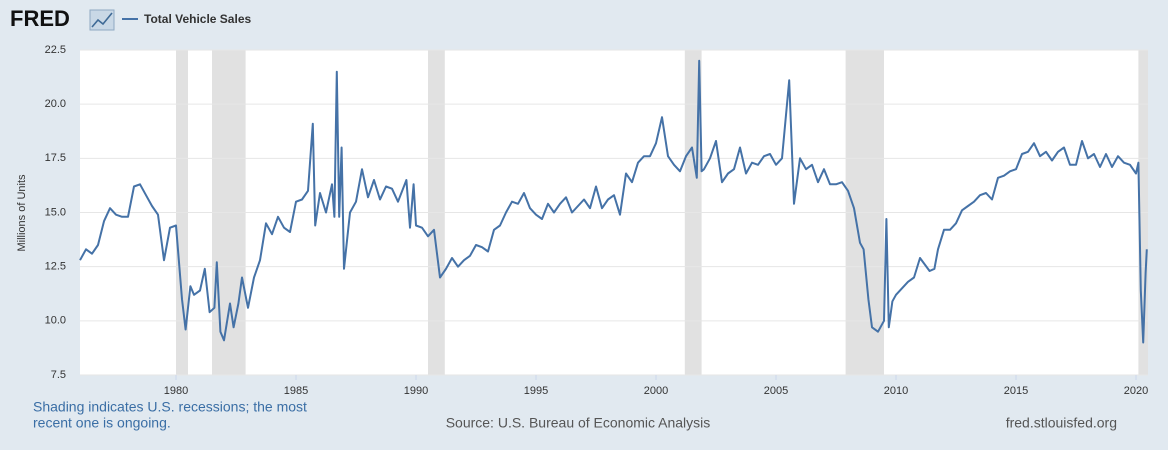 The image size is (1168, 450). Describe the element at coordinates (296, 391) in the screenshot. I see `x-tick-label: 1985` at that location.